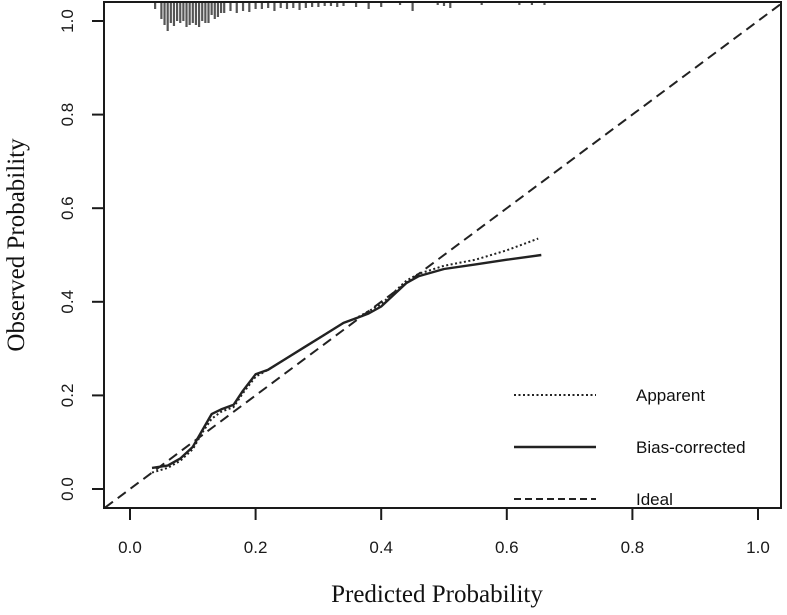 The height and width of the screenshot is (615, 787). I want to click on y-tick-label: 0.6, so click(67, 208).